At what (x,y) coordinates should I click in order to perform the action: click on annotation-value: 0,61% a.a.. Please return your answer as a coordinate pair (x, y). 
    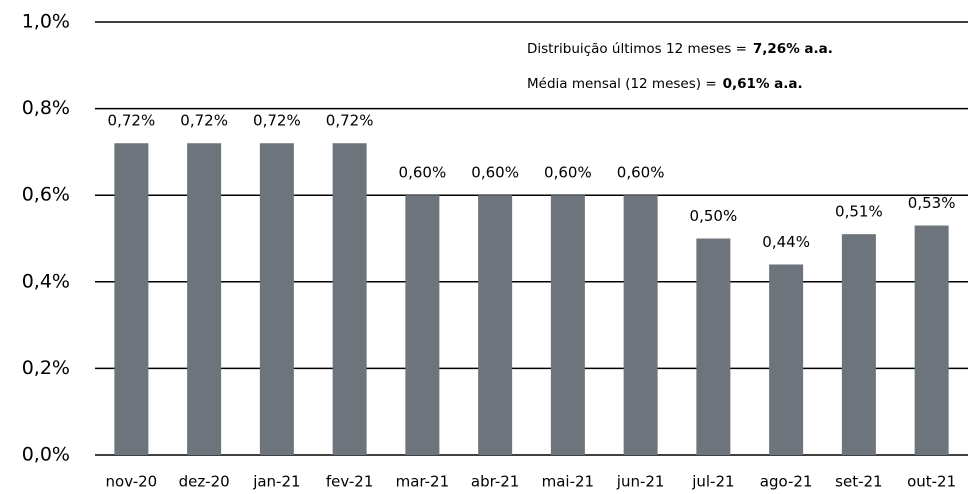
    Looking at the image, I should click on (763, 84).